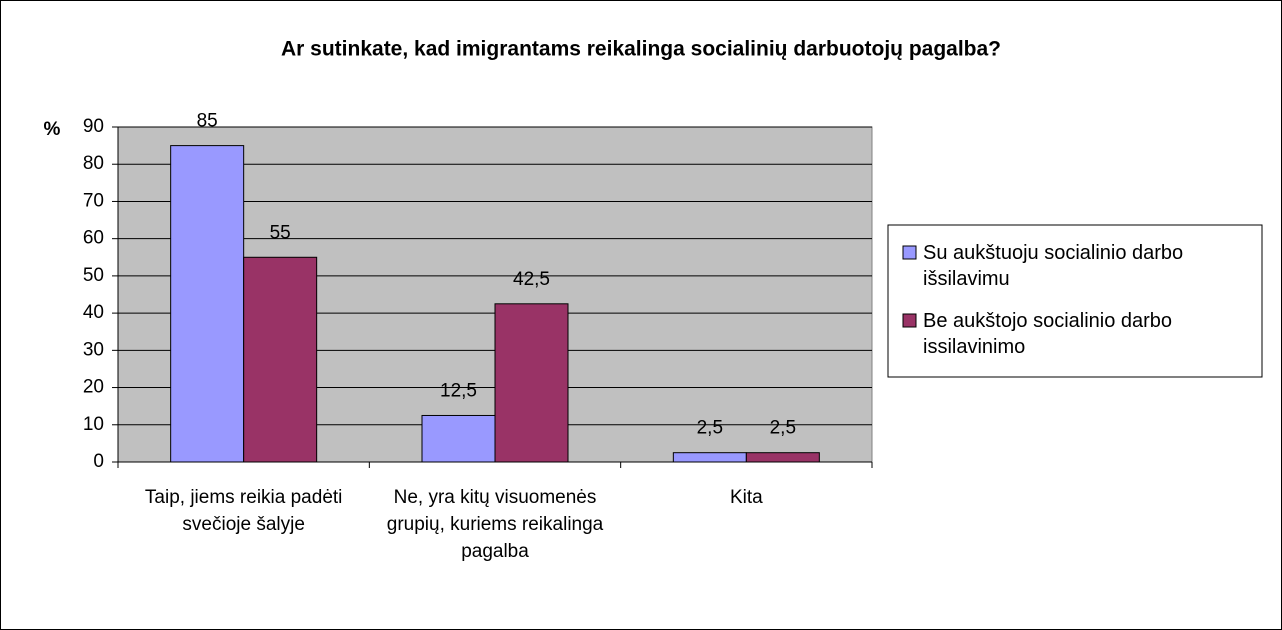 Image resolution: width=1282 pixels, height=630 pixels. I want to click on y-tick-label: 40, so click(93, 312).